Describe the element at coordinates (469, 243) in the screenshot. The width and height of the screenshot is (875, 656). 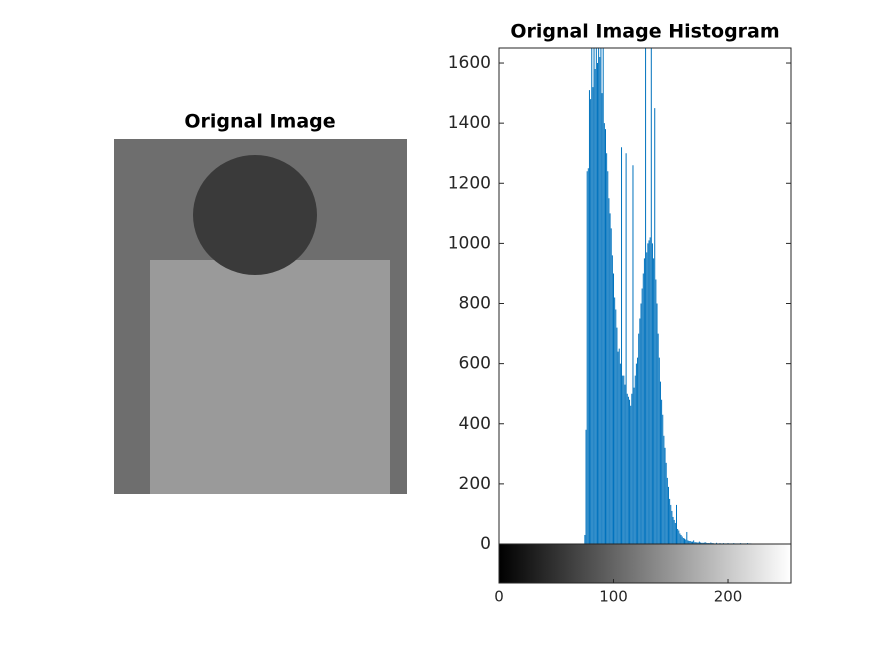
I see `y-tick-label: 1000` at that location.